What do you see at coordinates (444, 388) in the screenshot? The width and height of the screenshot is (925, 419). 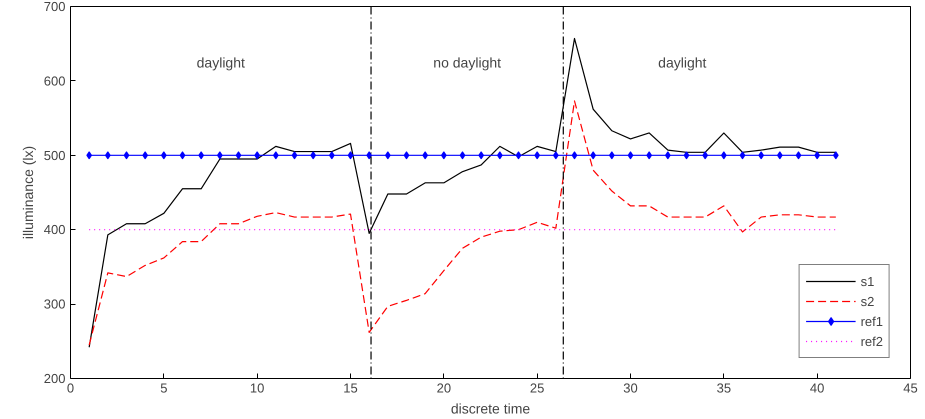 I see `x-tick-label: 20` at bounding box center [444, 388].